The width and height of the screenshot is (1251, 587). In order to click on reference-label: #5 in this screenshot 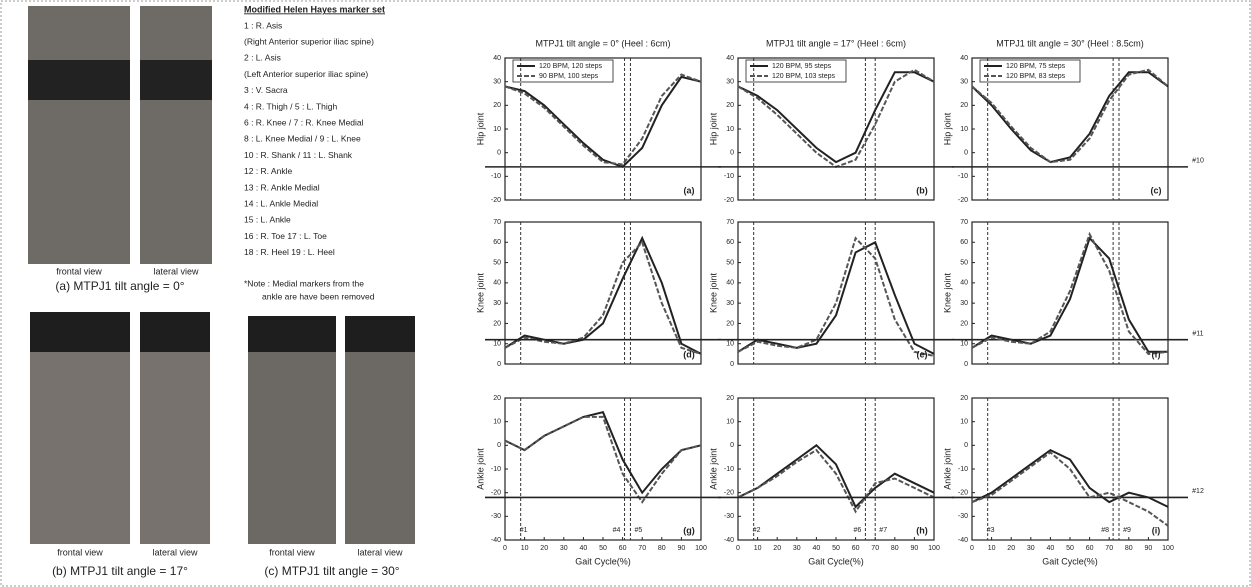, I will do `click(639, 530)`.